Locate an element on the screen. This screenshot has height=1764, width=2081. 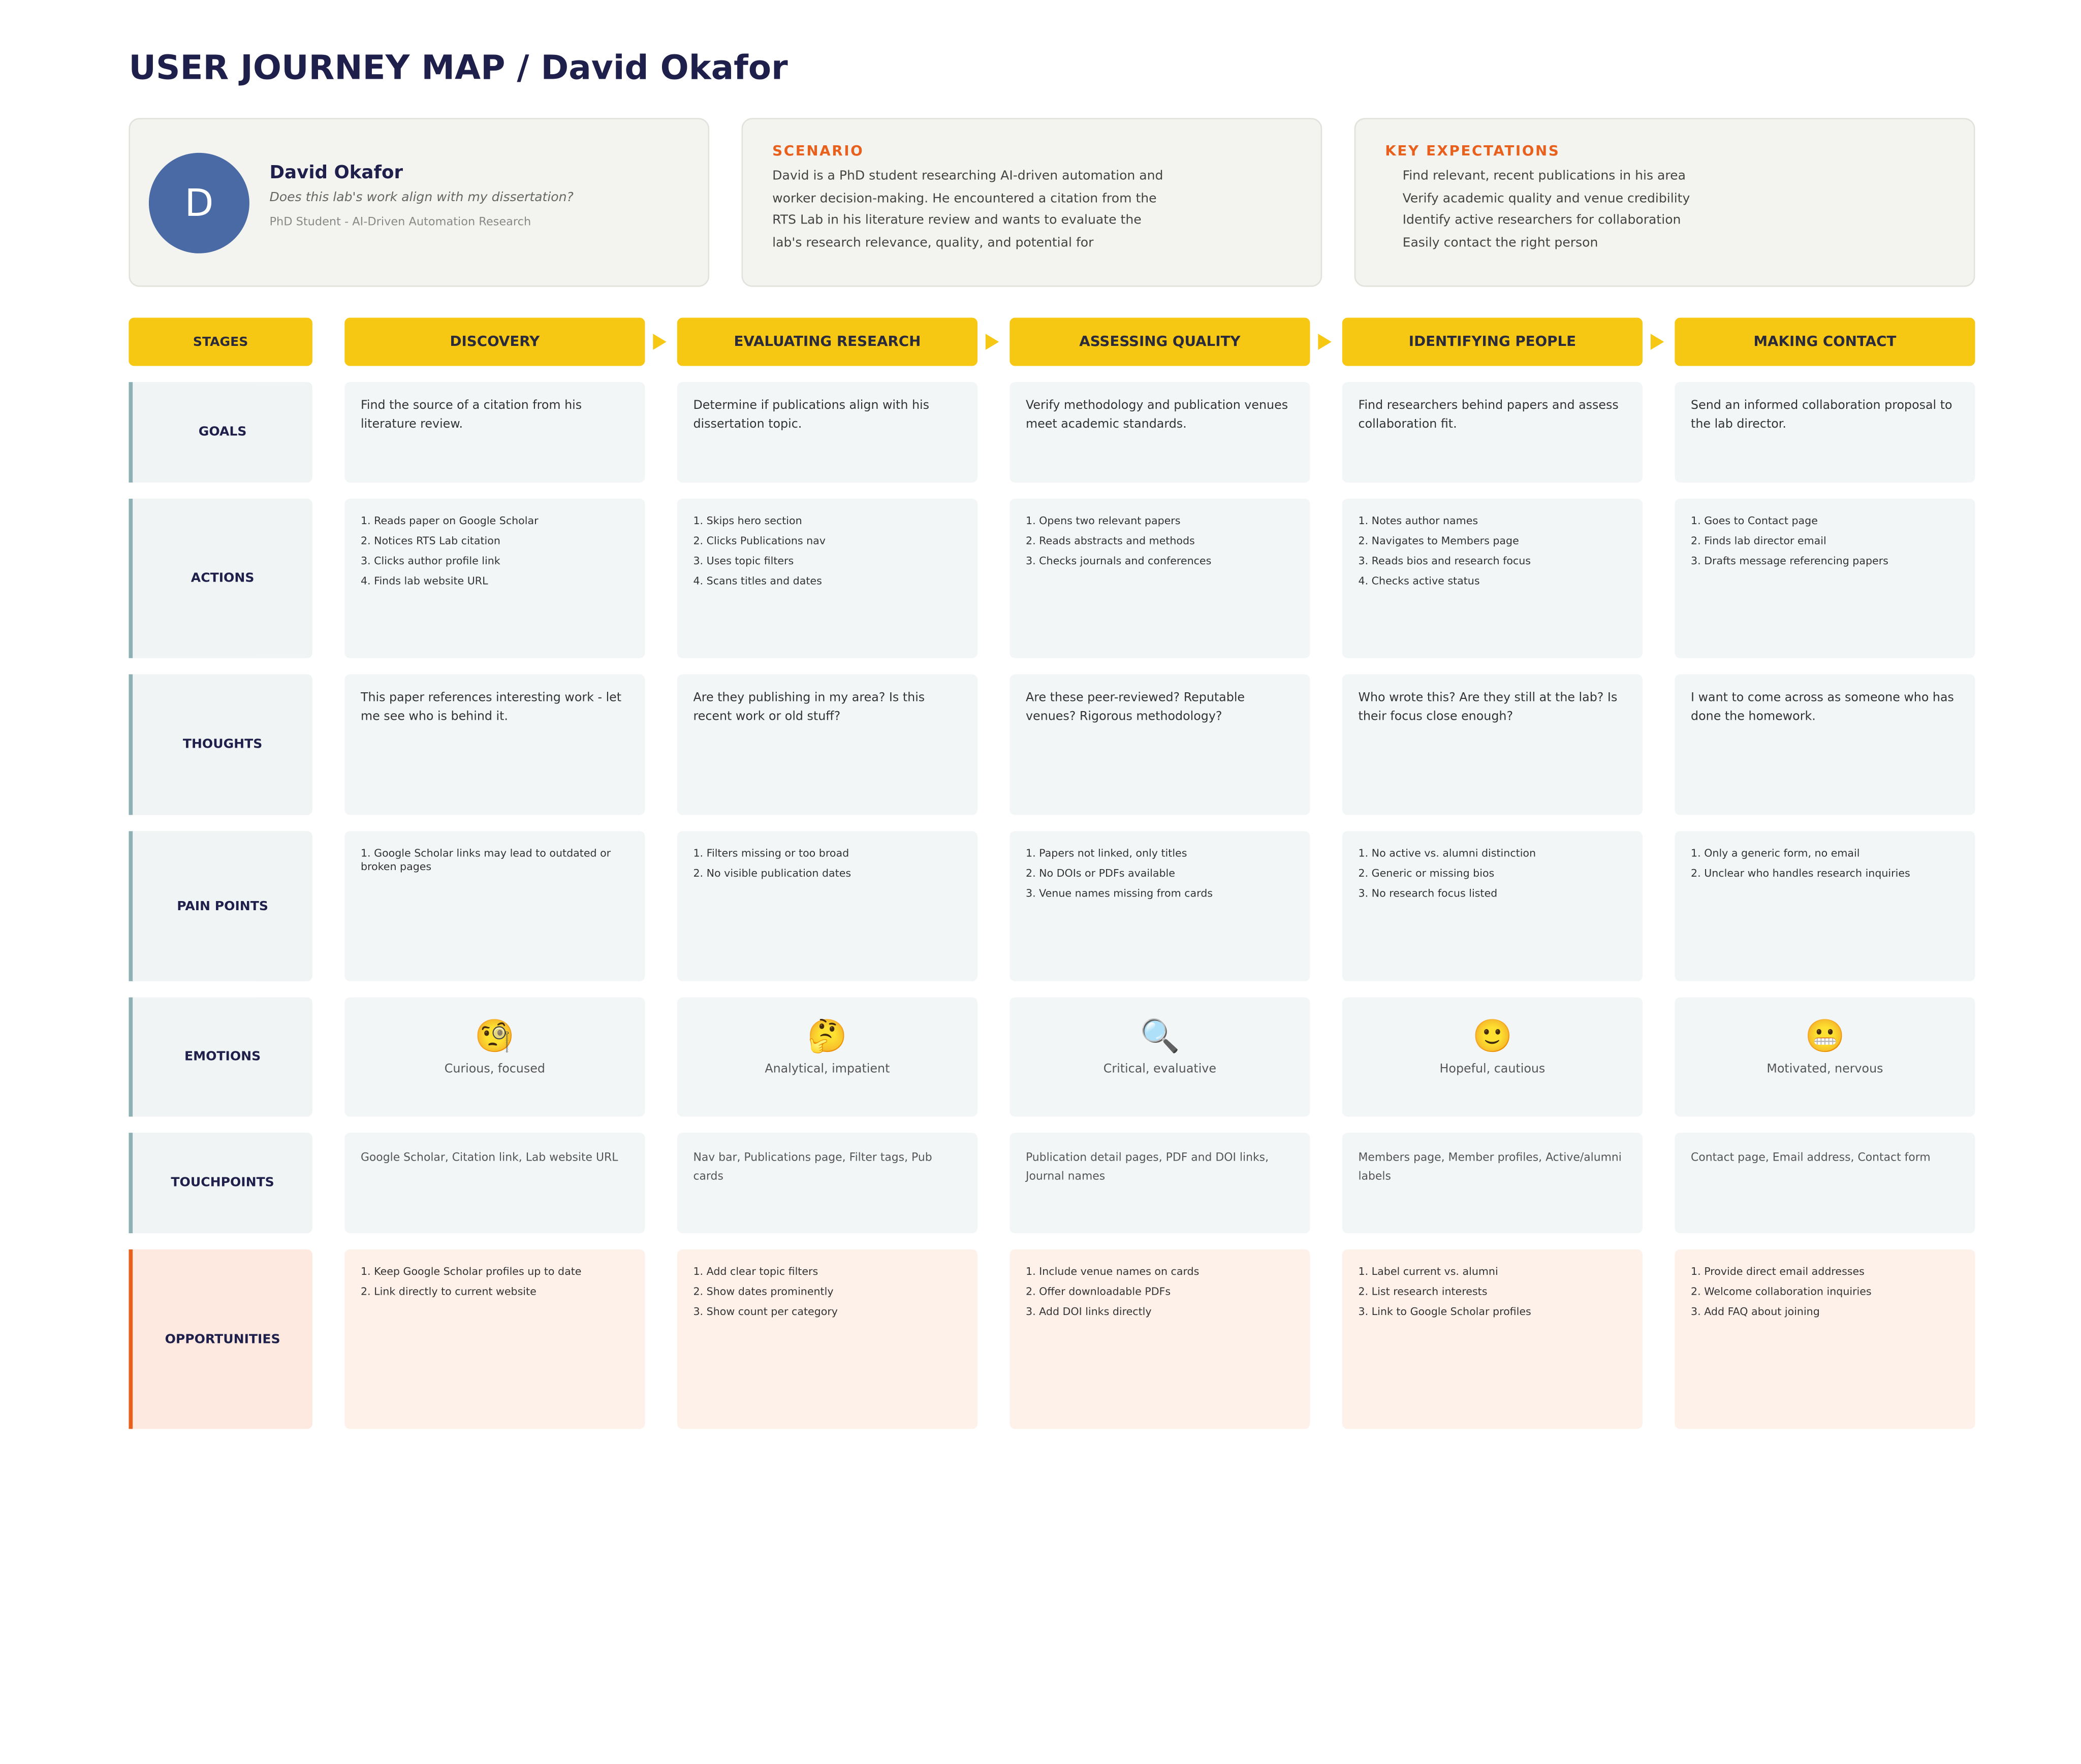
list-item: 4. Finds lab website URL is located at coordinates (424, 581).